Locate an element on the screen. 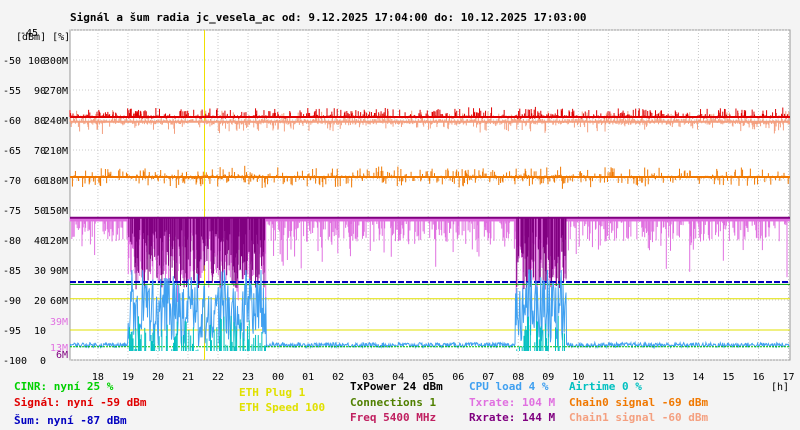  series-signál is located at coordinates (429, 112).